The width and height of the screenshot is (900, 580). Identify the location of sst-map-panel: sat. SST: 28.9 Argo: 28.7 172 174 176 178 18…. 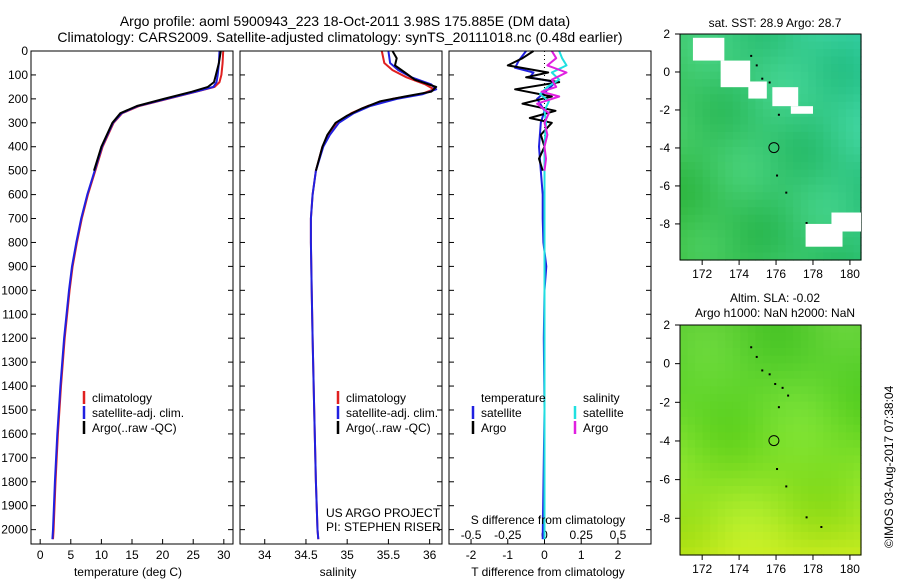
(760, 148).